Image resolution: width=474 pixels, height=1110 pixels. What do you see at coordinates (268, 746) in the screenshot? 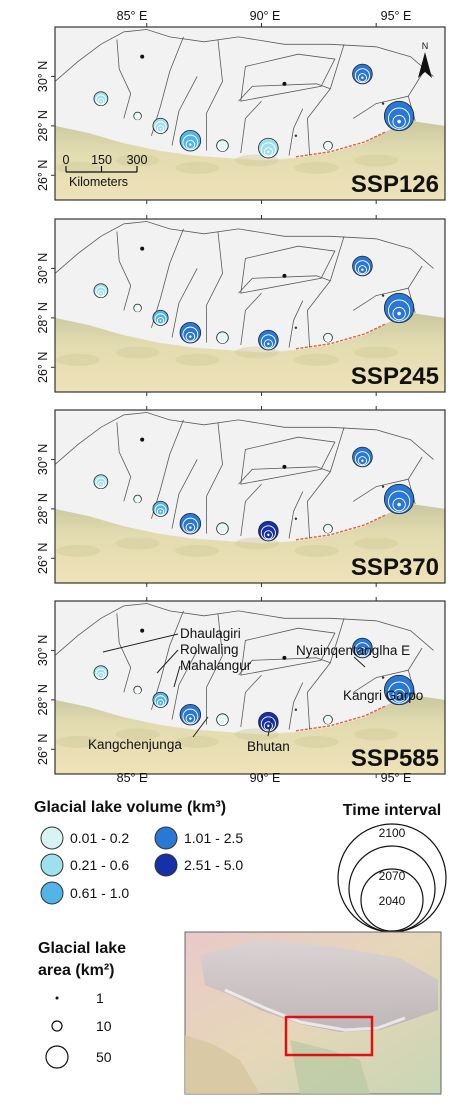
I see `annotation-bhutan: Bhutan` at bounding box center [268, 746].